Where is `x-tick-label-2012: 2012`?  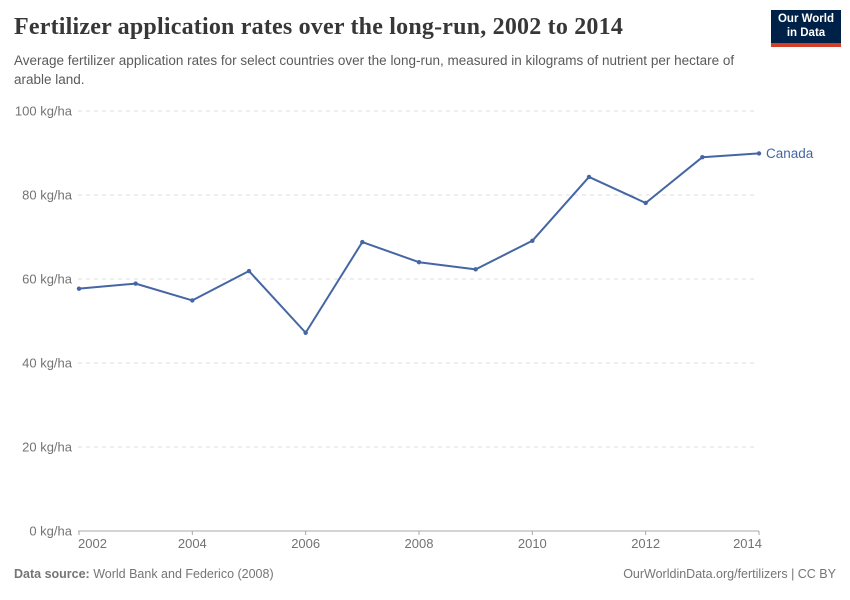 x-tick-label-2012: 2012 is located at coordinates (645, 543).